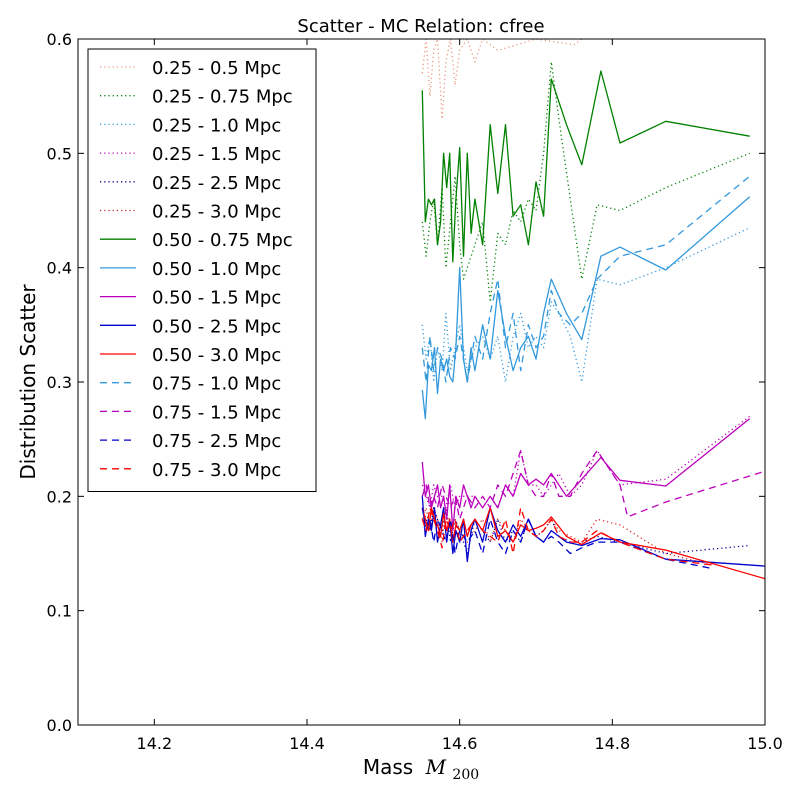 The width and height of the screenshot is (800, 800). Describe the element at coordinates (222, 97) in the screenshot. I see `legend-entry-label: 0.25 - 0.75 Mpc` at that location.